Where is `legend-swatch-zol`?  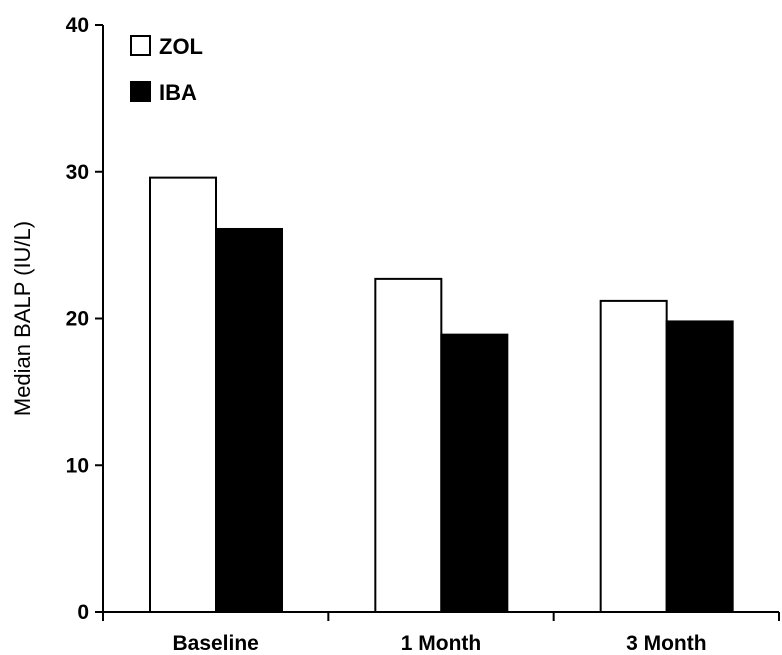 legend-swatch-zol is located at coordinates (140, 45).